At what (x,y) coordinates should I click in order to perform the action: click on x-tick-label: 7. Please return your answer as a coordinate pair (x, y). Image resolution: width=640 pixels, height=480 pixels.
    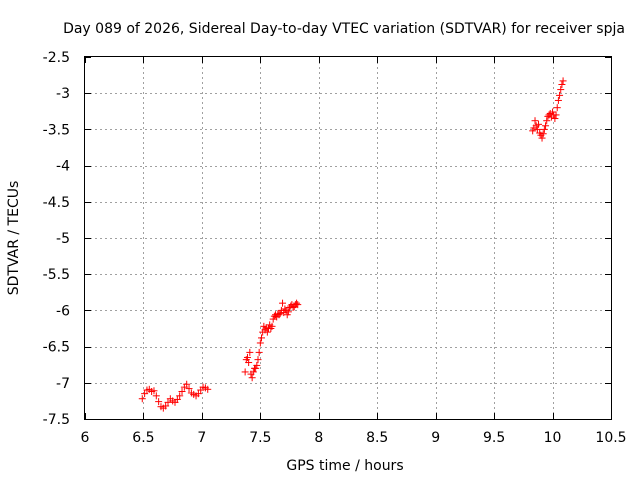
    Looking at the image, I should click on (201, 438).